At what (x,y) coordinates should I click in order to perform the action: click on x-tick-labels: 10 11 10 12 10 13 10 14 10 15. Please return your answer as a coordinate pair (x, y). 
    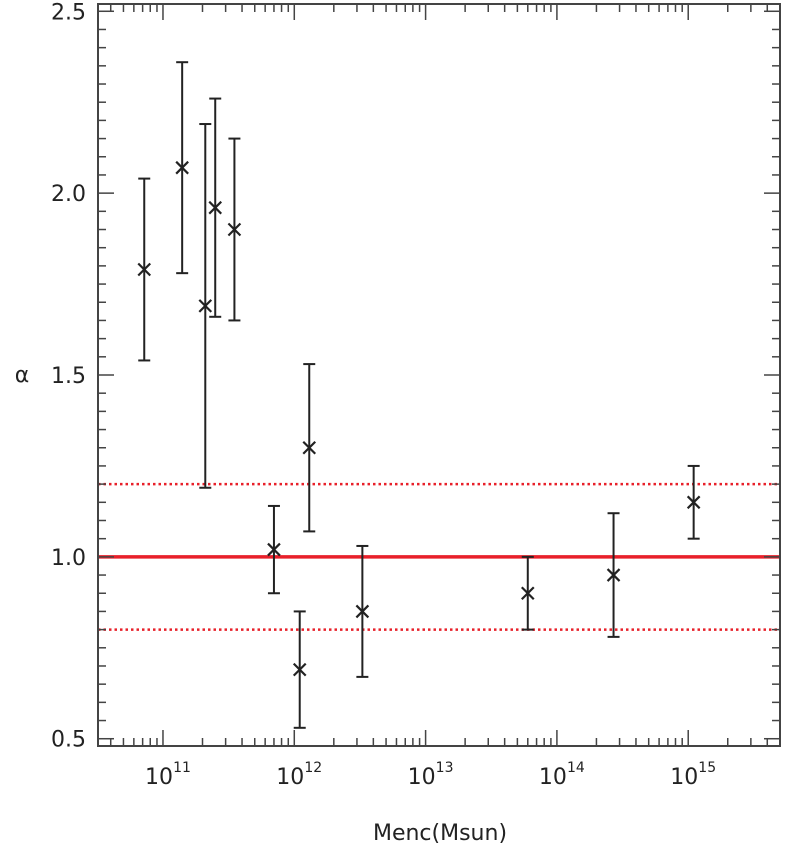
    Looking at the image, I should click on (430, 775).